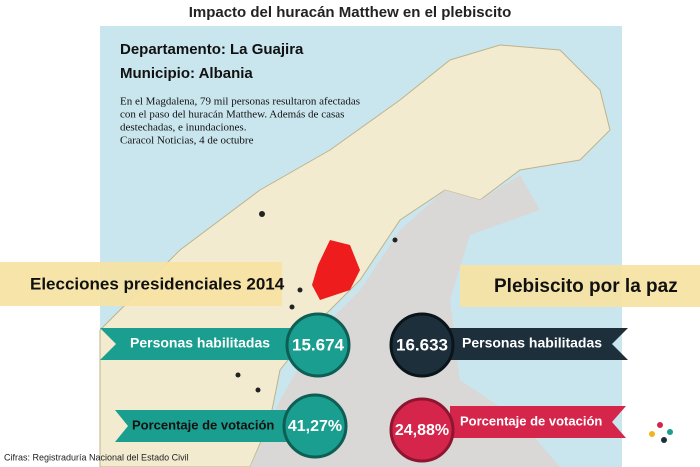 The width and height of the screenshot is (700, 467). I want to click on right-heading: Plebiscito por la paz, so click(586, 286).